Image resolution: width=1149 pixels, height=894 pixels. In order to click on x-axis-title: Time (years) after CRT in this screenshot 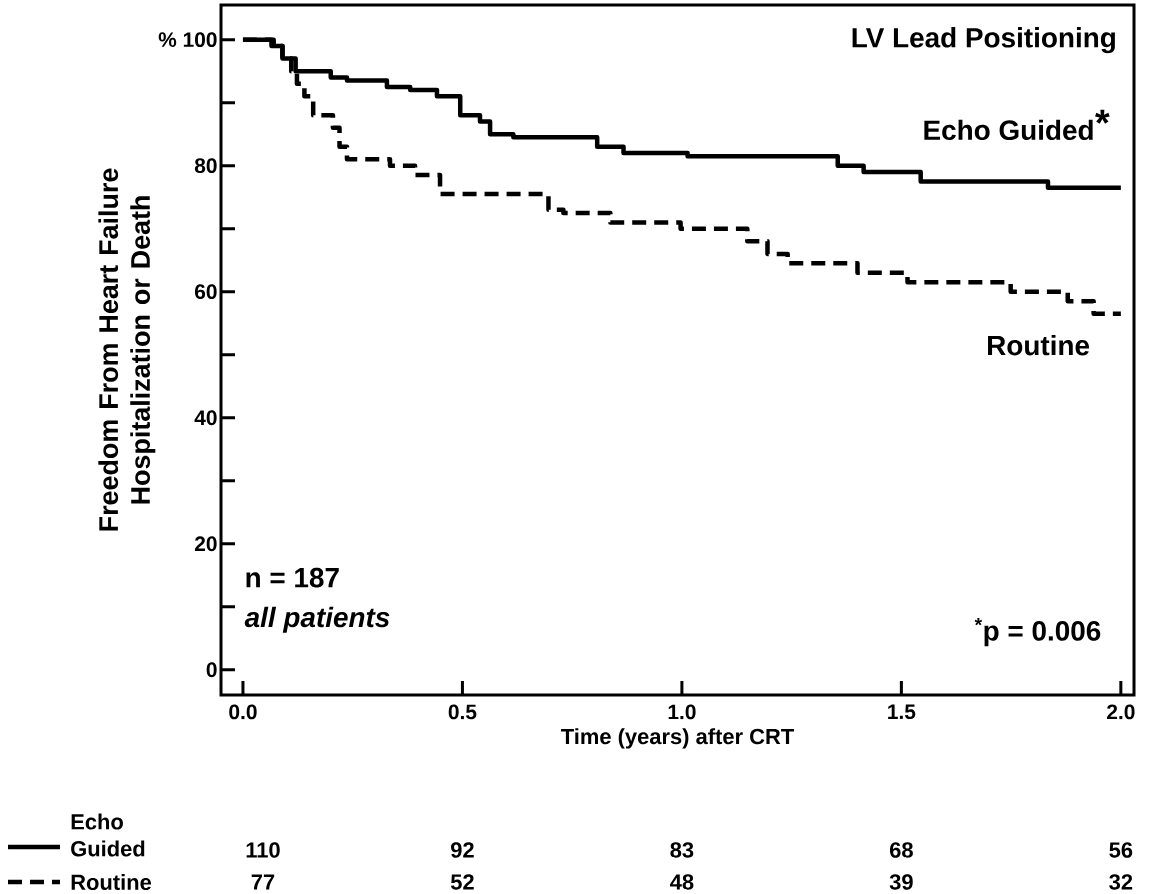, I will do `click(677, 738)`.